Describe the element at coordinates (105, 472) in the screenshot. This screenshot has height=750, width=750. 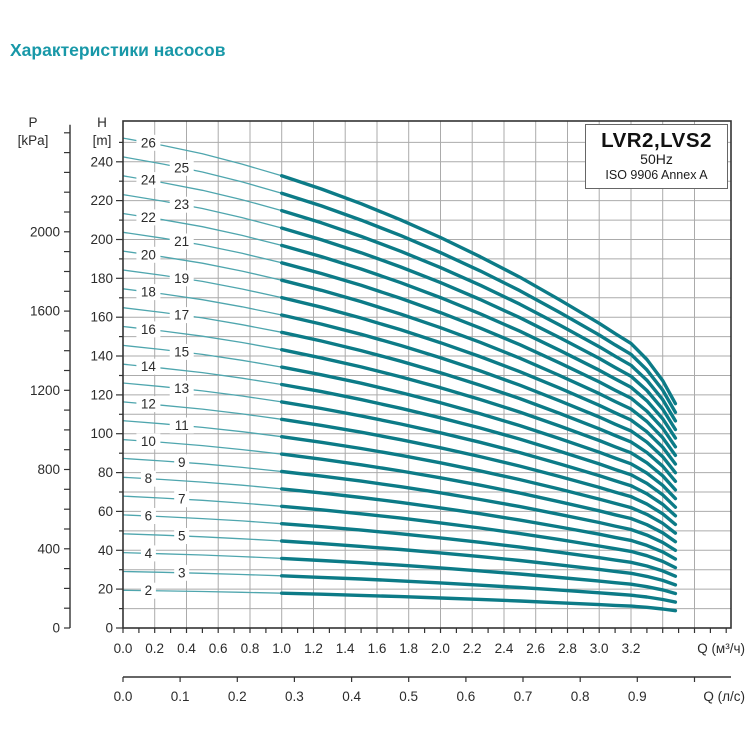
I see `h-tick-label: 80` at that location.